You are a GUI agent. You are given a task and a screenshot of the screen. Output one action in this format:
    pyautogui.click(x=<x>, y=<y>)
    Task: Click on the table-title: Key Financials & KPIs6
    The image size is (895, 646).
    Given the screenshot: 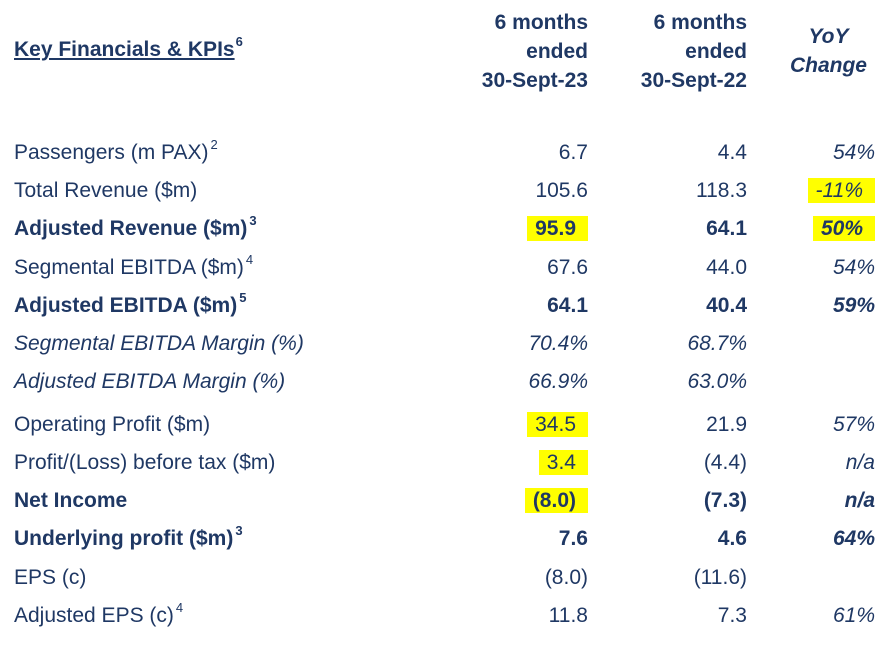 What is the action you would take?
    pyautogui.click(x=128, y=47)
    